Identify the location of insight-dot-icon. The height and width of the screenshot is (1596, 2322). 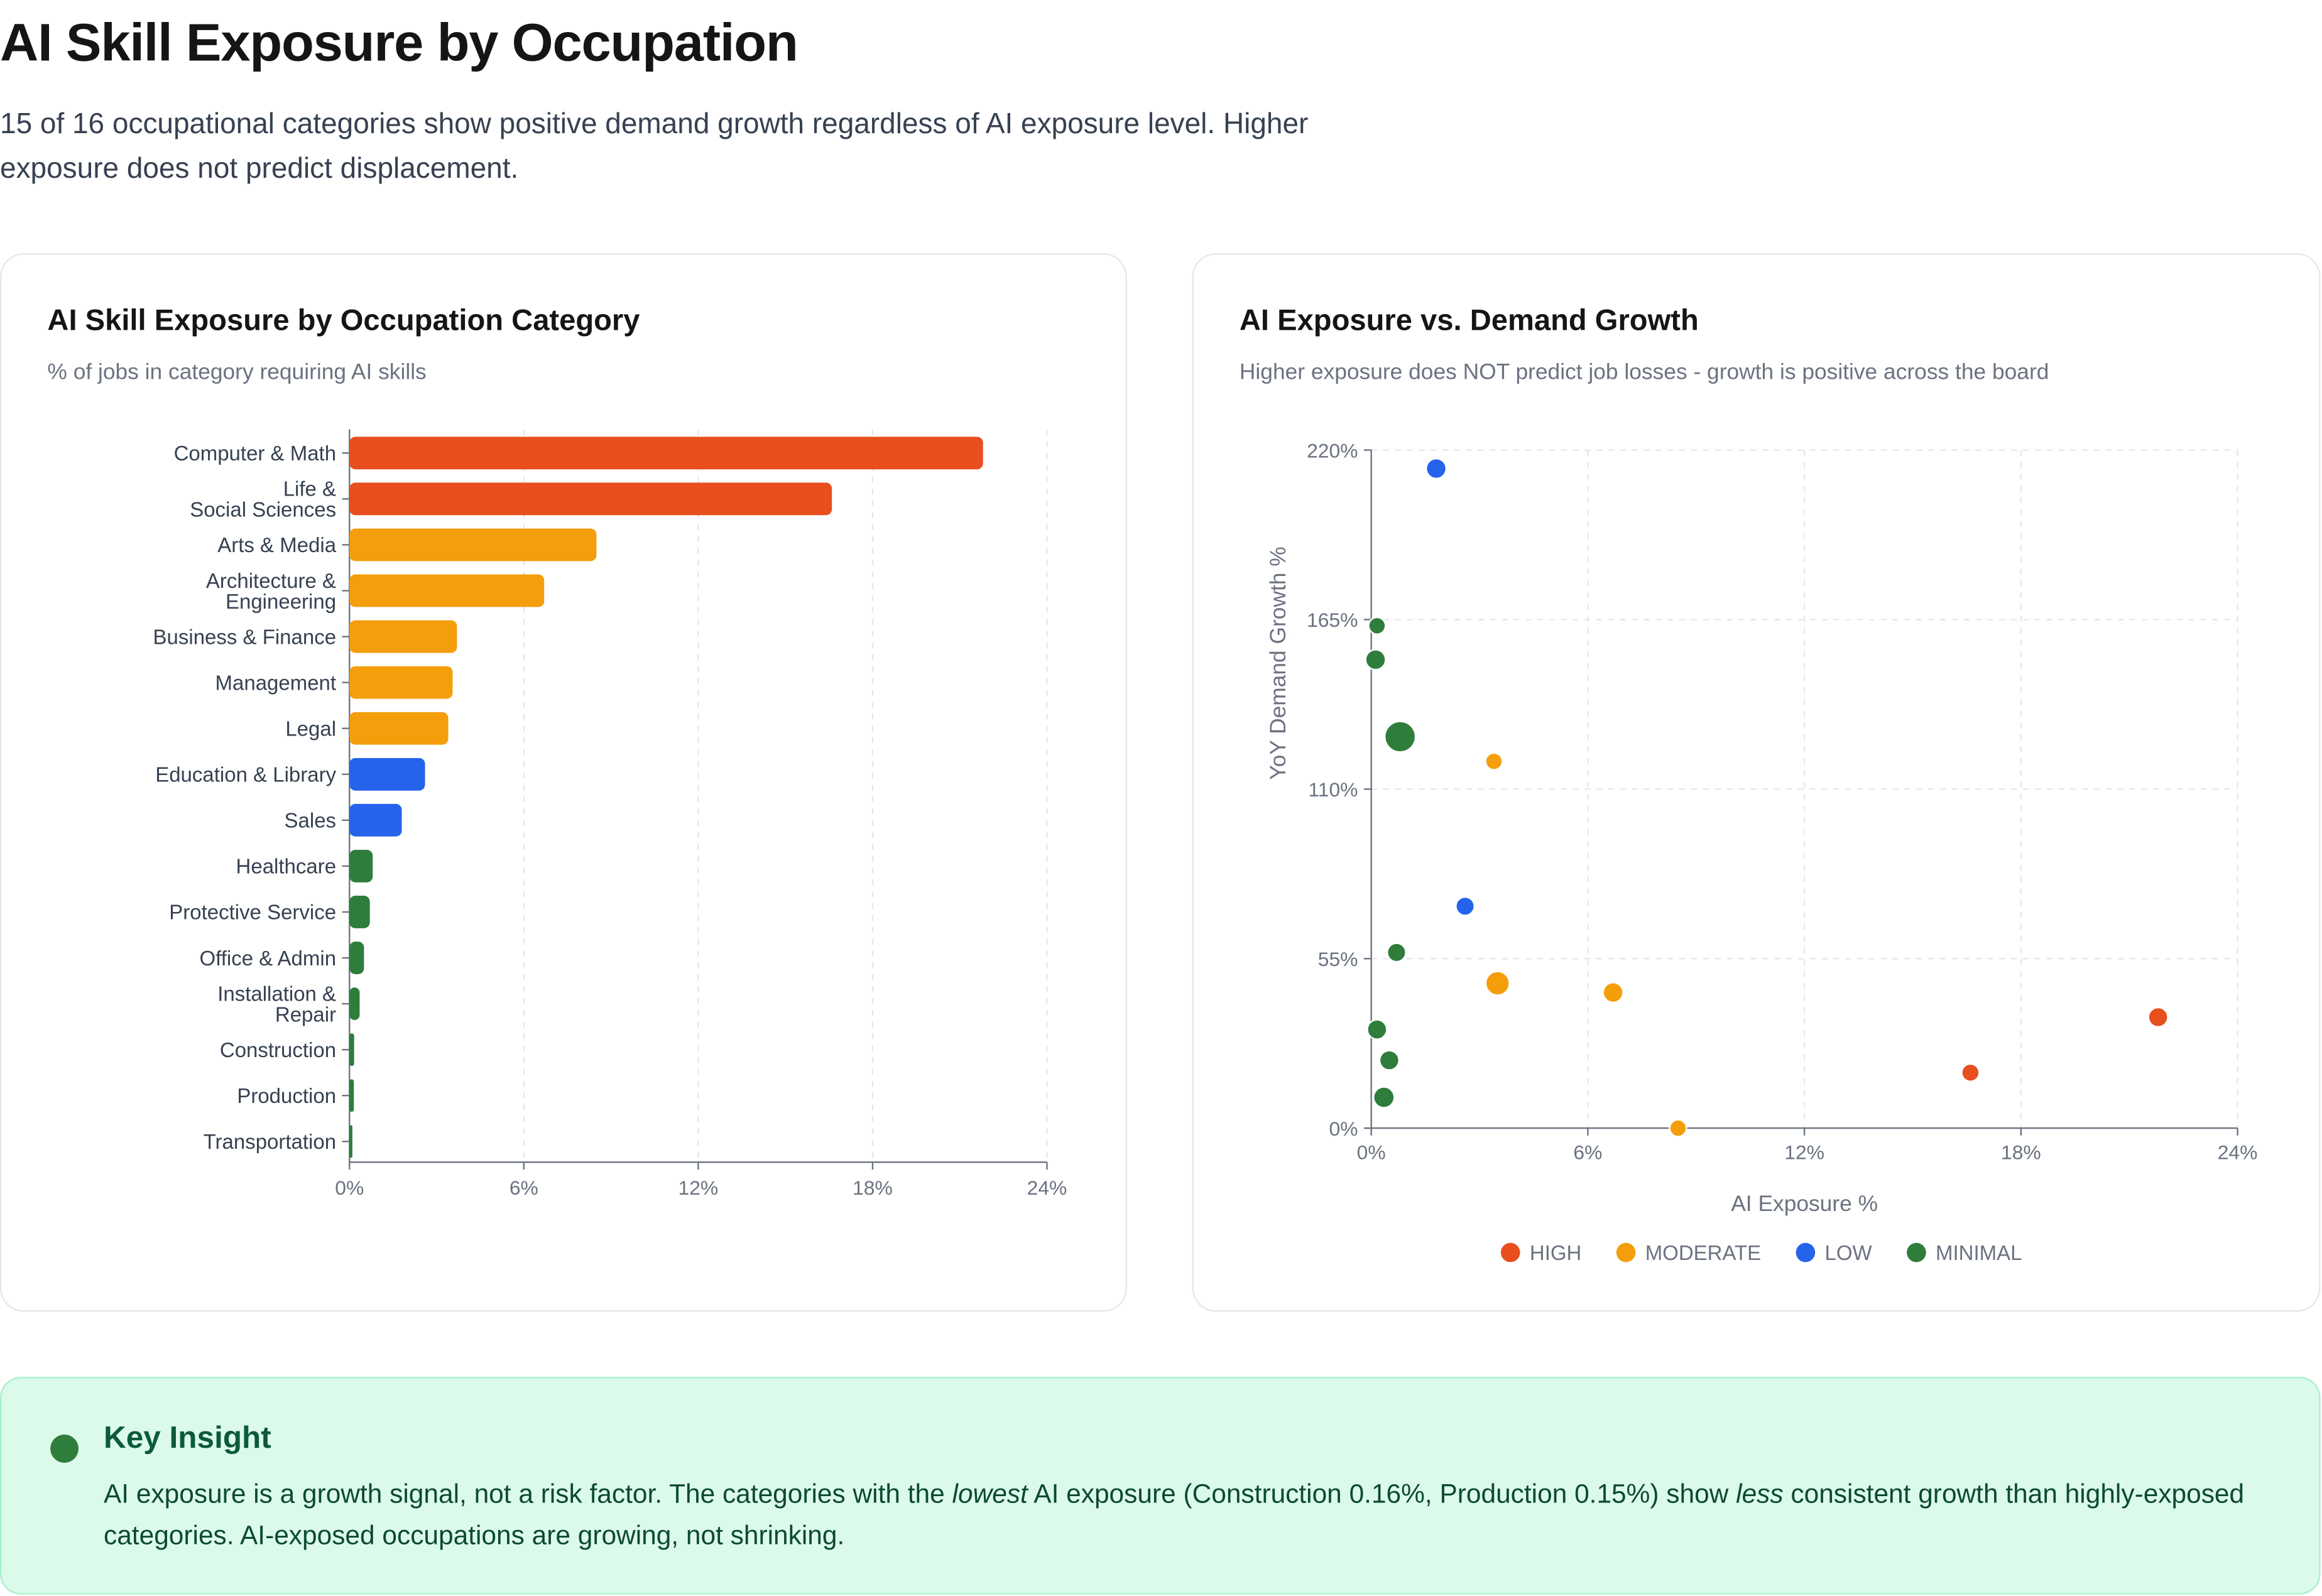
(64, 1449).